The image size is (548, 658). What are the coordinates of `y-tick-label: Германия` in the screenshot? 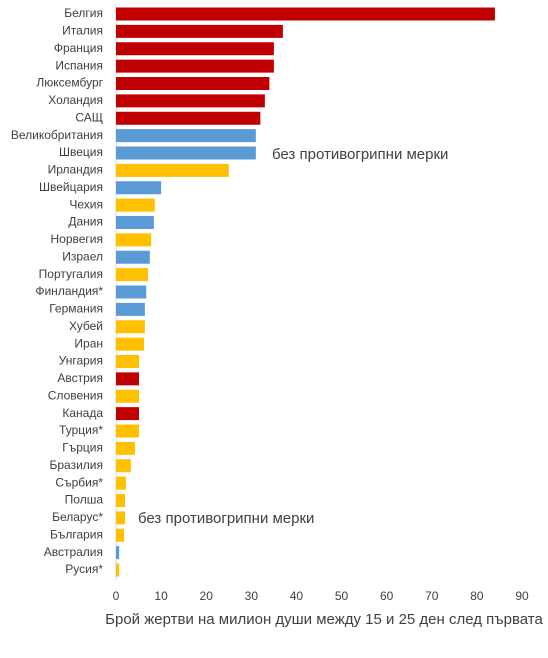 It's located at (76, 309).